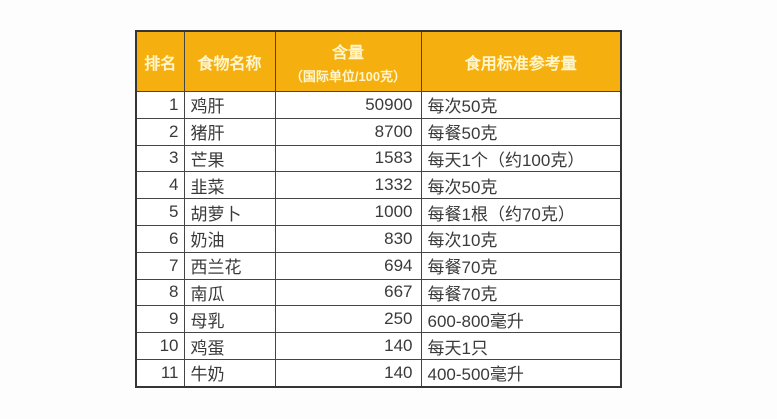 This screenshot has height=419, width=777. I want to click on rank-cell: 5, so click(160, 212).